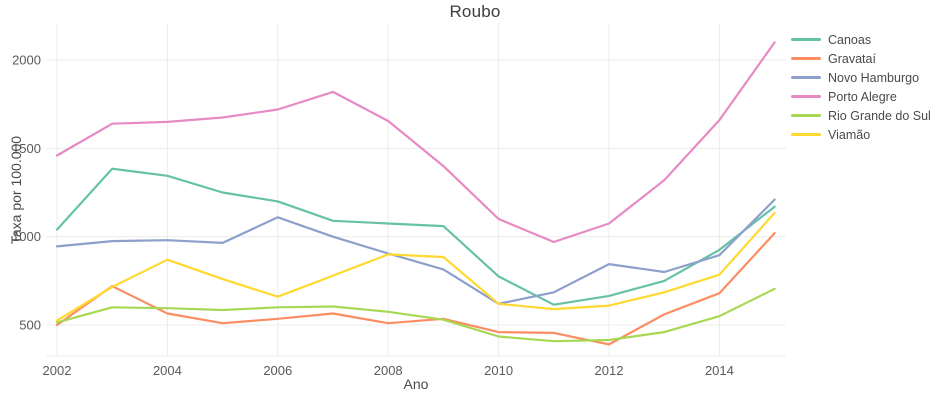 The height and width of the screenshot is (400, 950). Describe the element at coordinates (850, 39) in the screenshot. I see `legend-label: Canoas` at that location.